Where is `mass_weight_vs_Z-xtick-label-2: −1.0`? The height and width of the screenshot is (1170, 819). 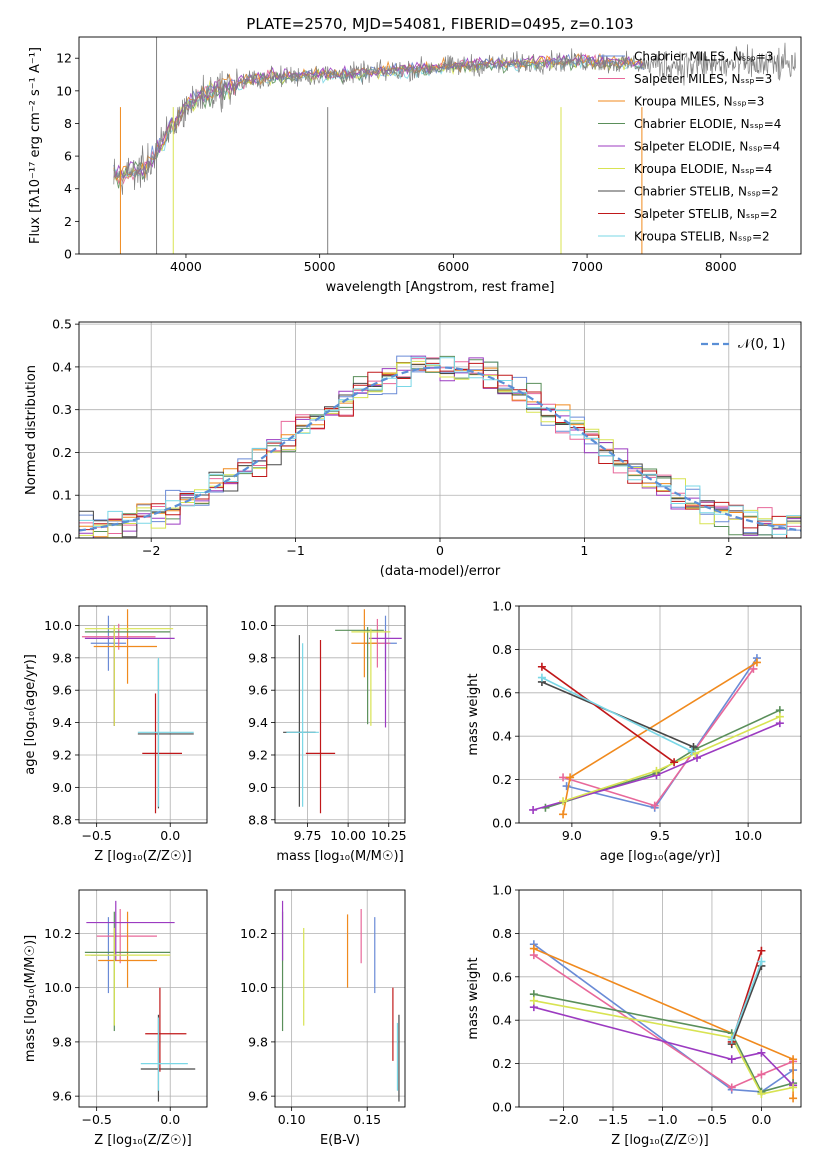 mass_weight_vs_Z-xtick-label-2: −1.0 is located at coordinates (662, 1119).